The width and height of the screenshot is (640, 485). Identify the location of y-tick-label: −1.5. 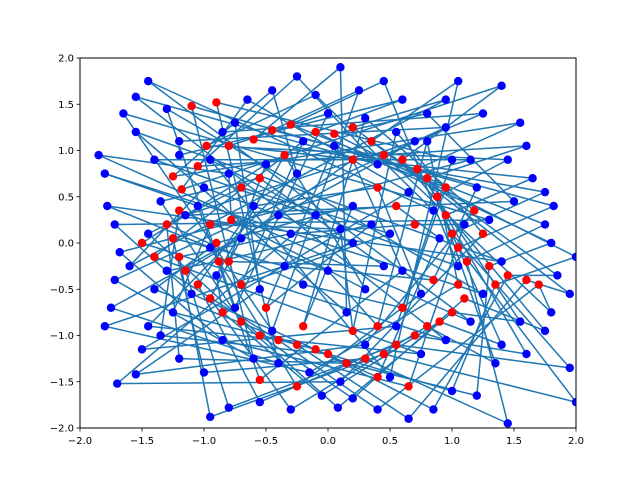
(62, 382).